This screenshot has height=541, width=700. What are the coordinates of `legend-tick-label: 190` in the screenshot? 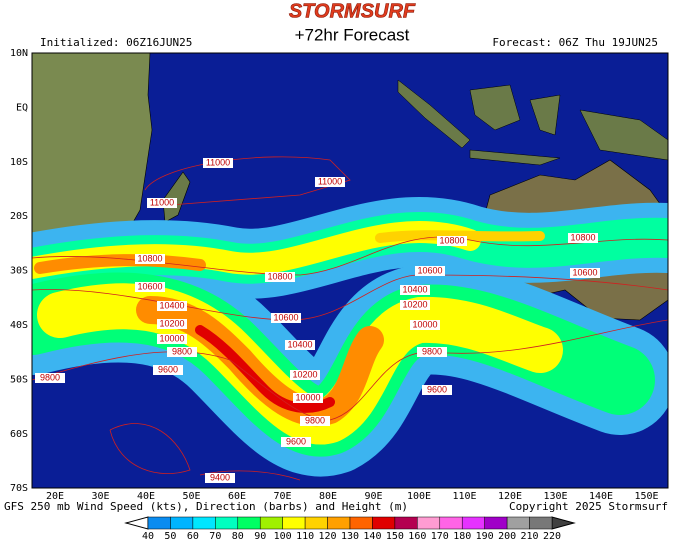 It's located at (485, 536).